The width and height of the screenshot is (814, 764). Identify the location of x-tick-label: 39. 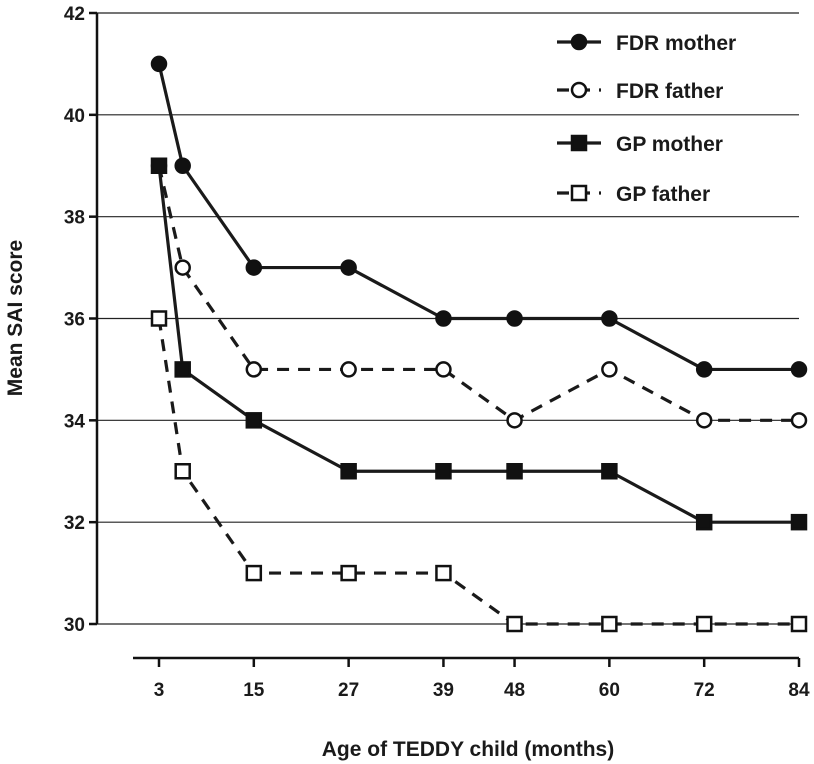
(443, 690).